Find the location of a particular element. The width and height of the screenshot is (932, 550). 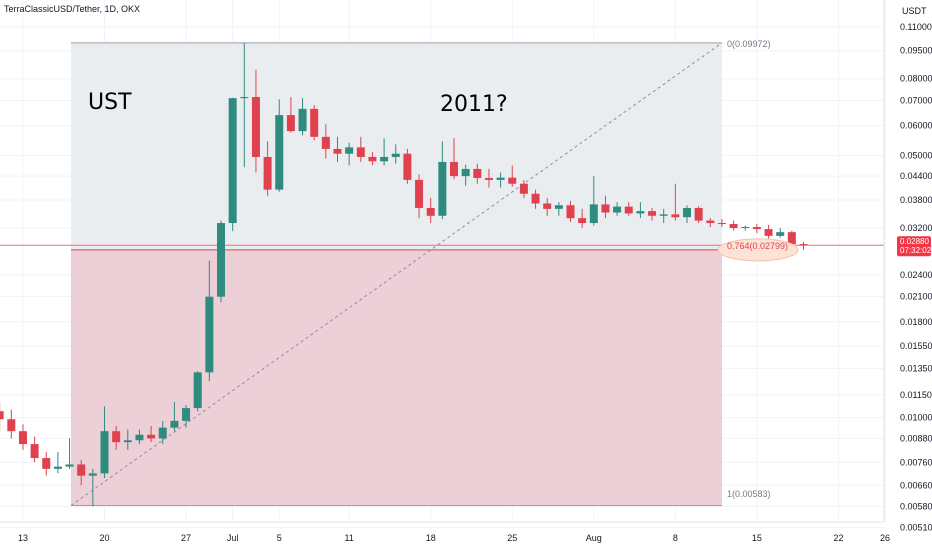

price-tick-label: 0.09500 is located at coordinates (916, 51).